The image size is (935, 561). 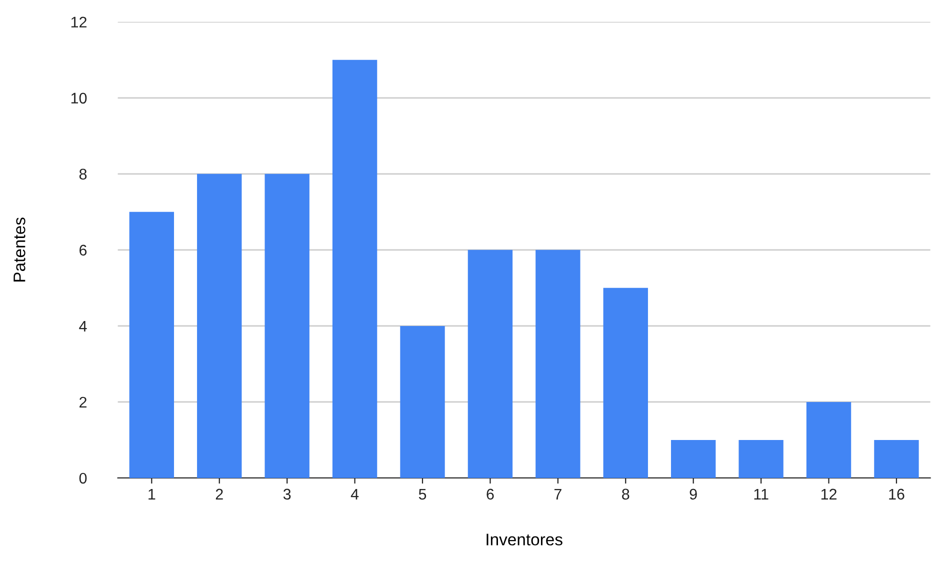 What do you see at coordinates (78, 22) in the screenshot?
I see `y-tick-label: 12` at bounding box center [78, 22].